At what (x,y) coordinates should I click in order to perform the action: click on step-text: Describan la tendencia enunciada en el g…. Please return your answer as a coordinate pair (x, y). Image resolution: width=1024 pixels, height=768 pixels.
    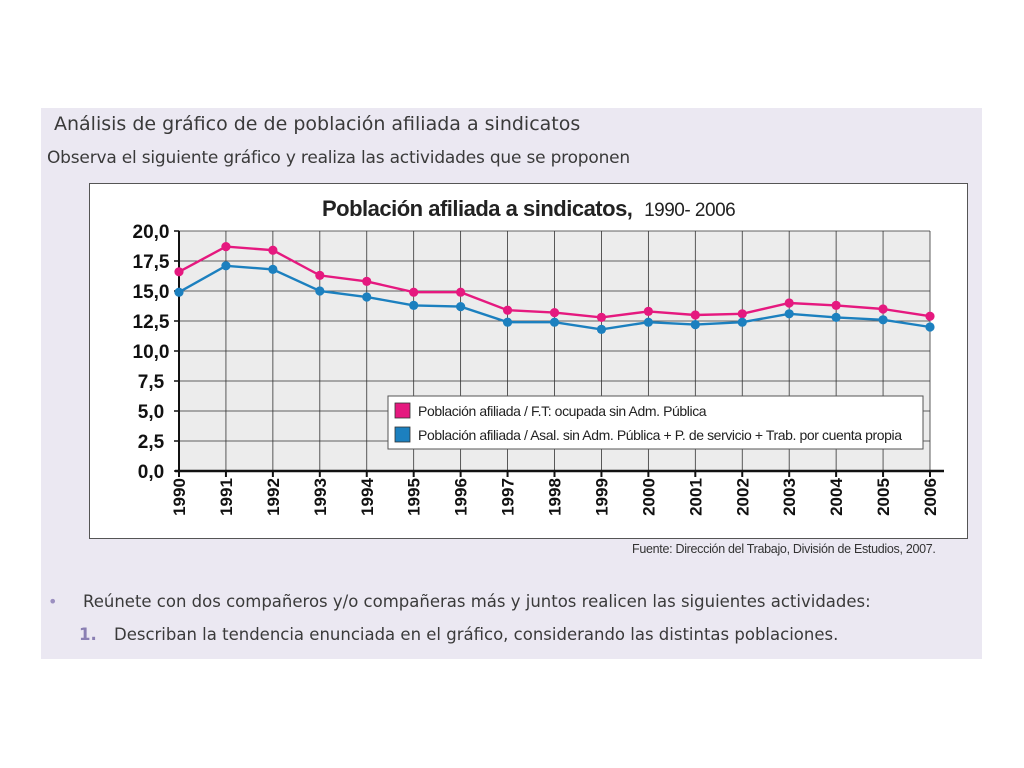
    Looking at the image, I should click on (476, 634).